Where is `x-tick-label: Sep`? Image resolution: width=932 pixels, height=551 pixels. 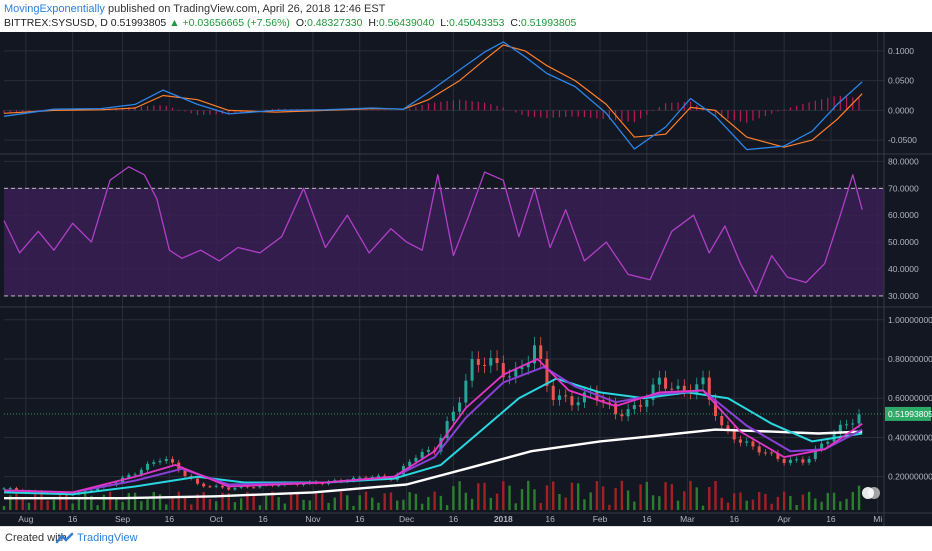 x-tick-label: Sep is located at coordinates (122, 519).